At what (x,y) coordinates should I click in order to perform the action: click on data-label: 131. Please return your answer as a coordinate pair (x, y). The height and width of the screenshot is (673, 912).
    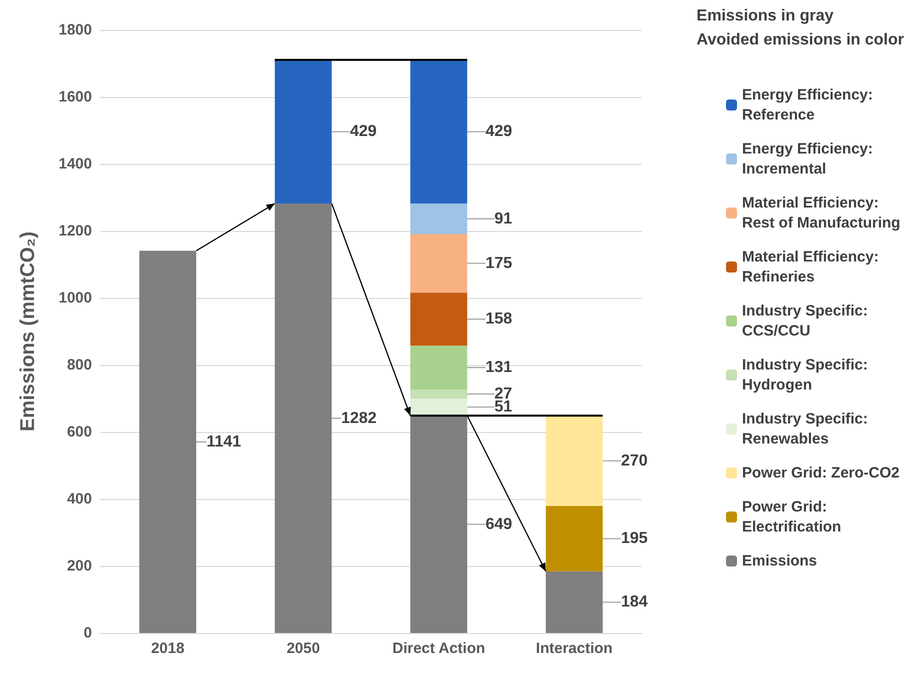
    Looking at the image, I should click on (499, 367).